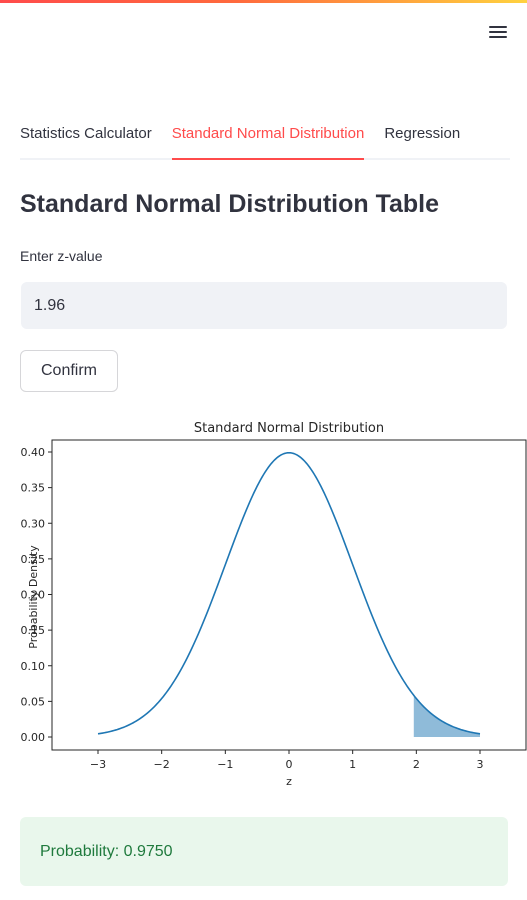 The image size is (527, 900). I want to click on y-tick-label: 0.00, so click(33, 737).